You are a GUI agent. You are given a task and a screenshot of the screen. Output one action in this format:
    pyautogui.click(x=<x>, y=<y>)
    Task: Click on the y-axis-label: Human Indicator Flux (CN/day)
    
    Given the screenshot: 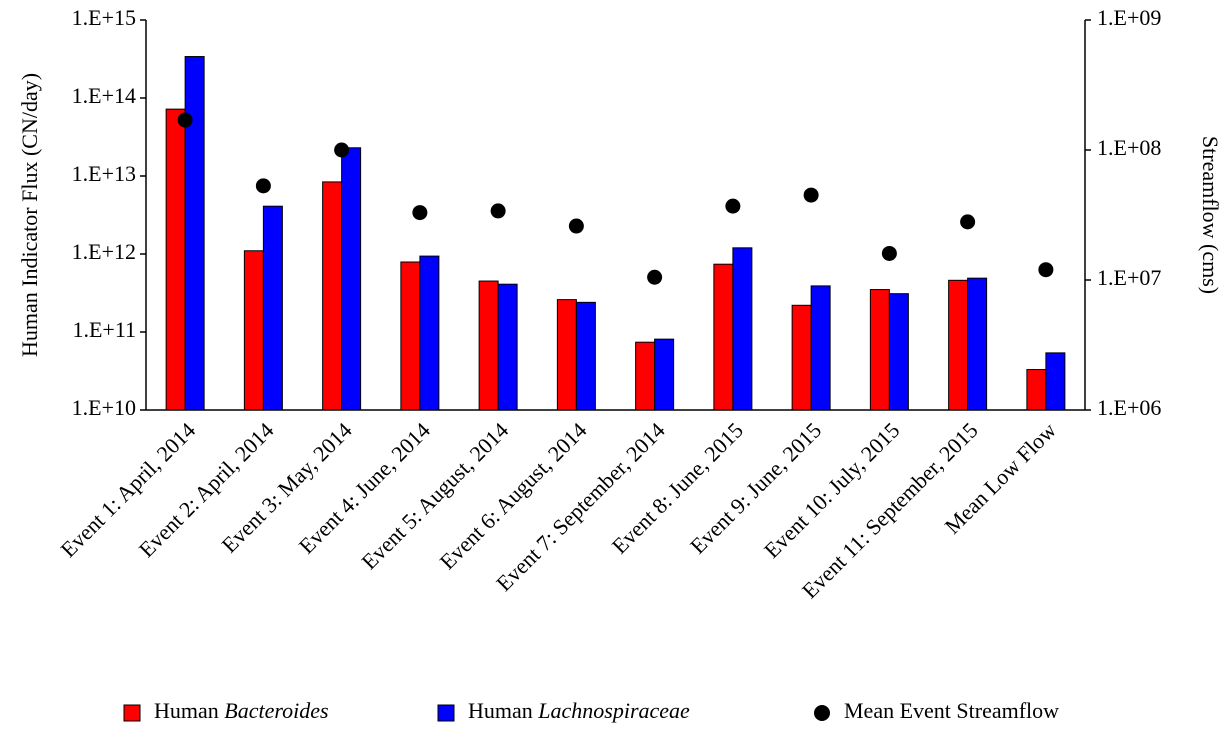 What is the action you would take?
    pyautogui.click(x=29, y=215)
    